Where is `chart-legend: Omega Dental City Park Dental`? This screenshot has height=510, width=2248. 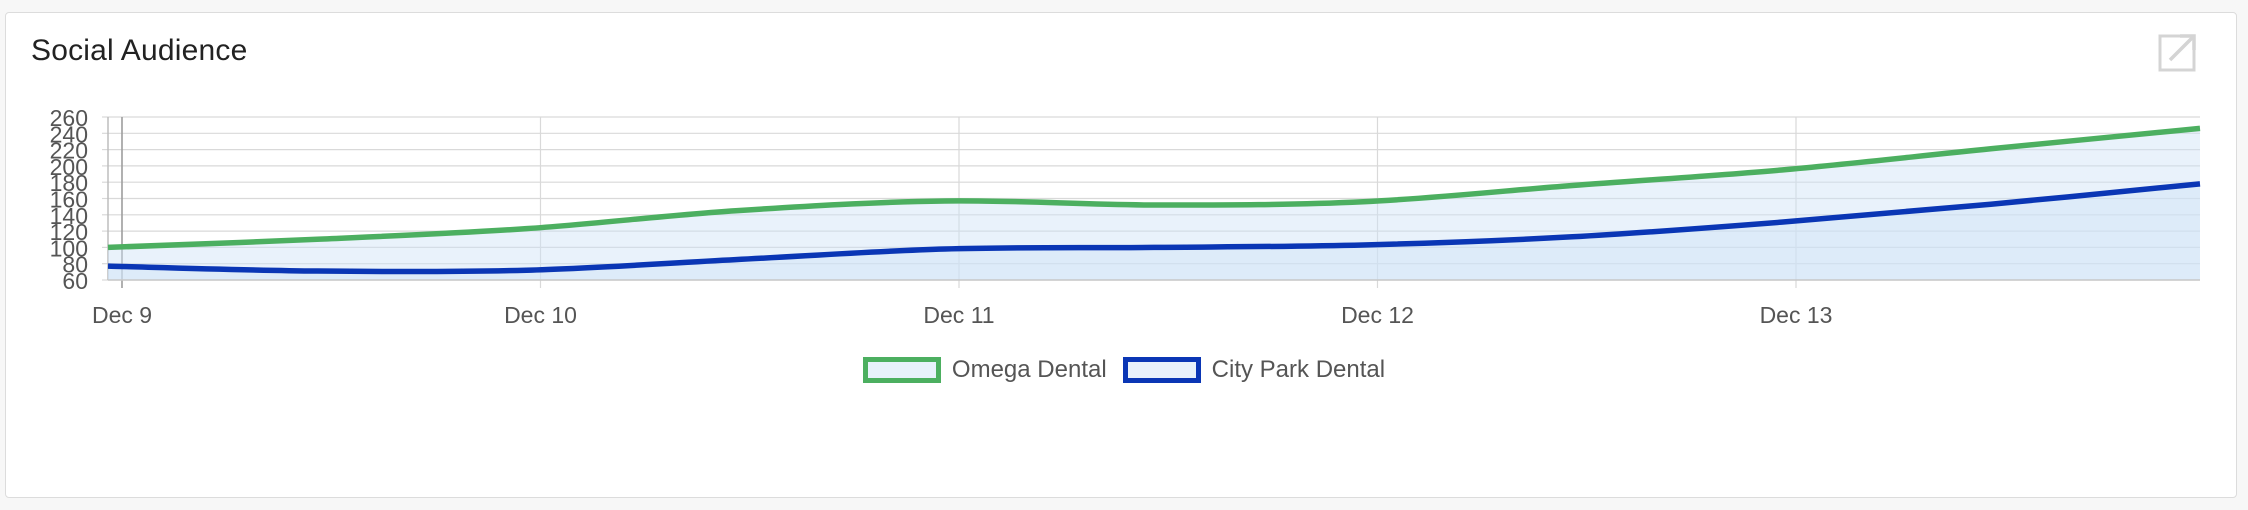 chart-legend: Omega Dental City Park Dental is located at coordinates (1124, 370).